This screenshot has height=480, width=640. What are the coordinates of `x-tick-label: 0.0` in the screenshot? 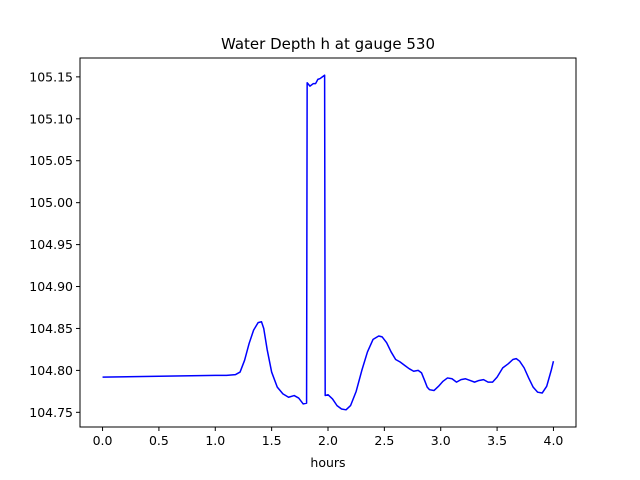 It's located at (103, 440).